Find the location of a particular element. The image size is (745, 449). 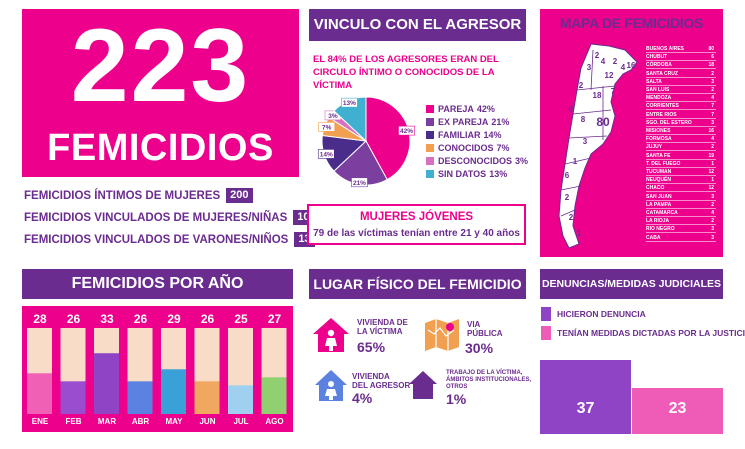

bar-value-label: 29 is located at coordinates (174, 319).